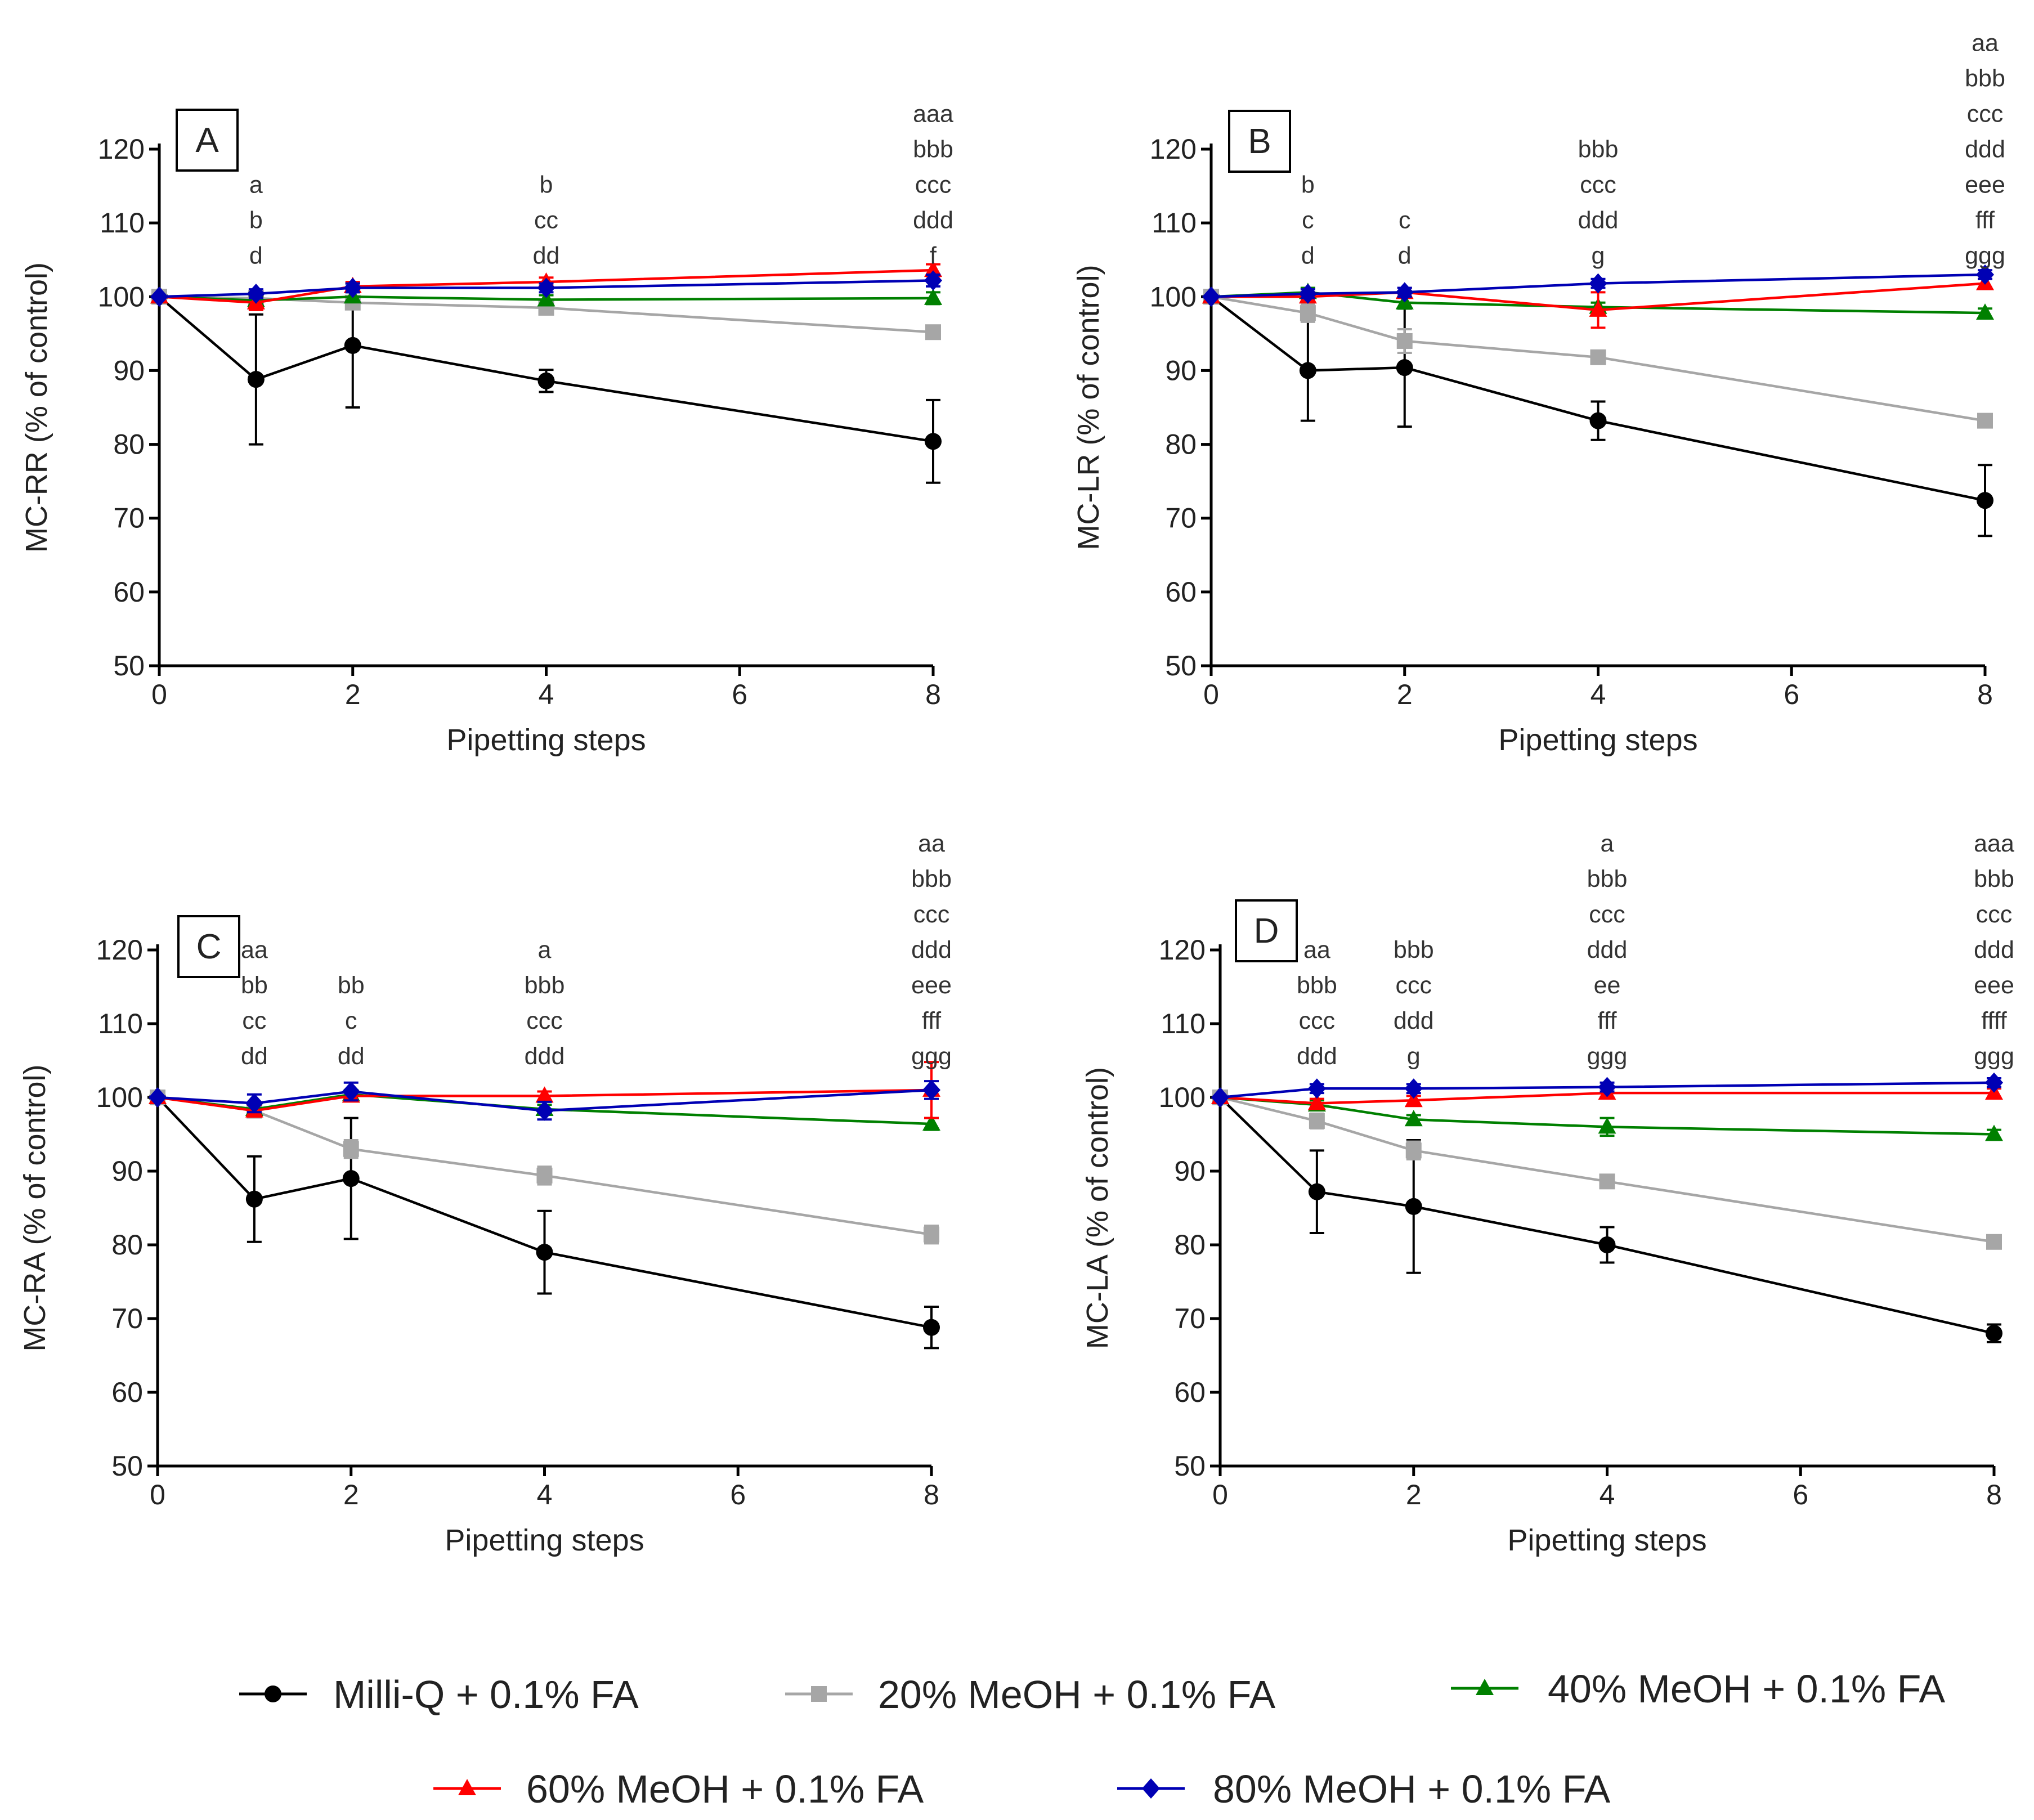 The image size is (2034, 1820). I want to click on significance-annotation: bbb ccc ddd g, so click(1414, 1003).